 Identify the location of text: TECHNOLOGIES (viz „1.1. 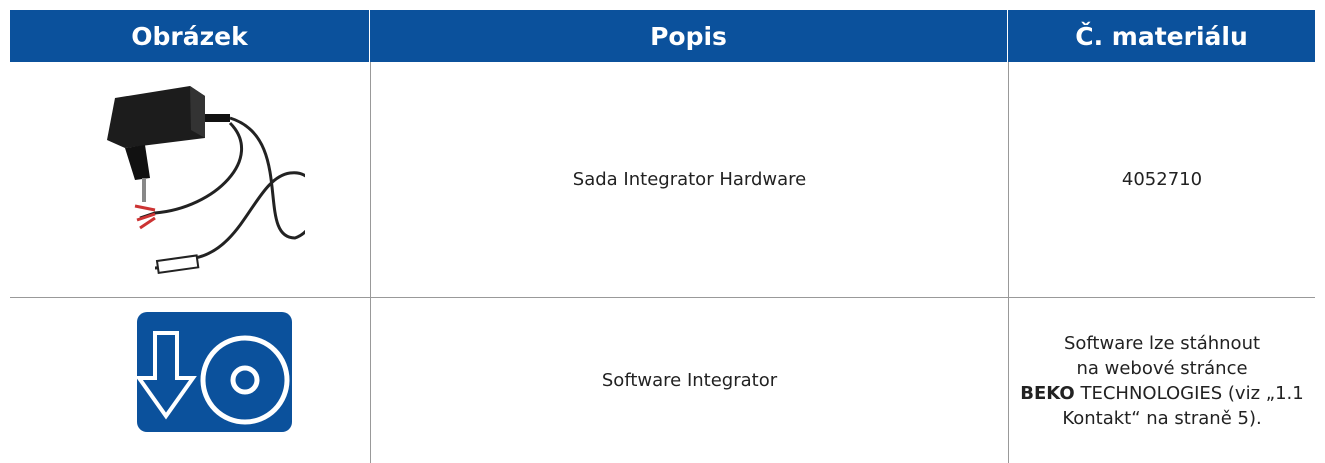
(1189, 393).